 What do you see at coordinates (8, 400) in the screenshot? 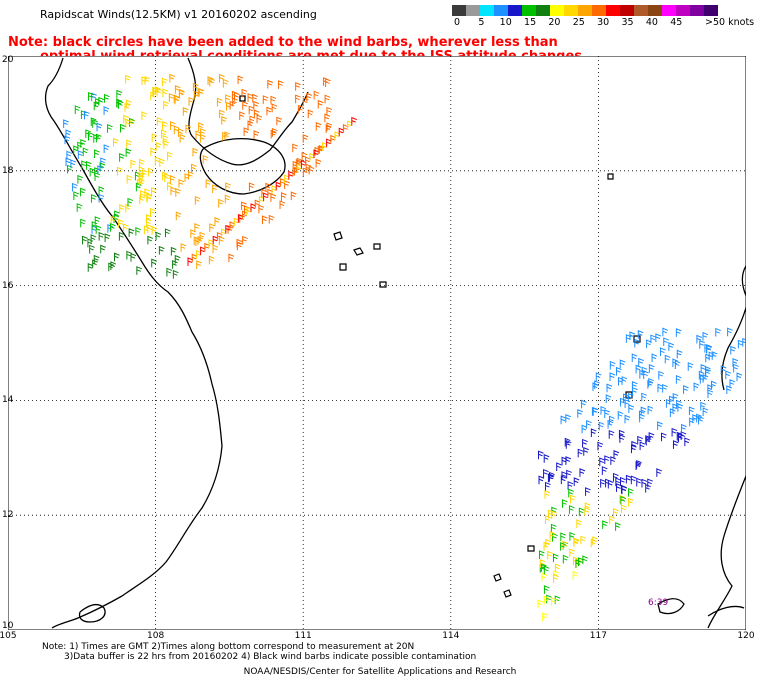
I see `y-tick-label: 14` at bounding box center [8, 400].